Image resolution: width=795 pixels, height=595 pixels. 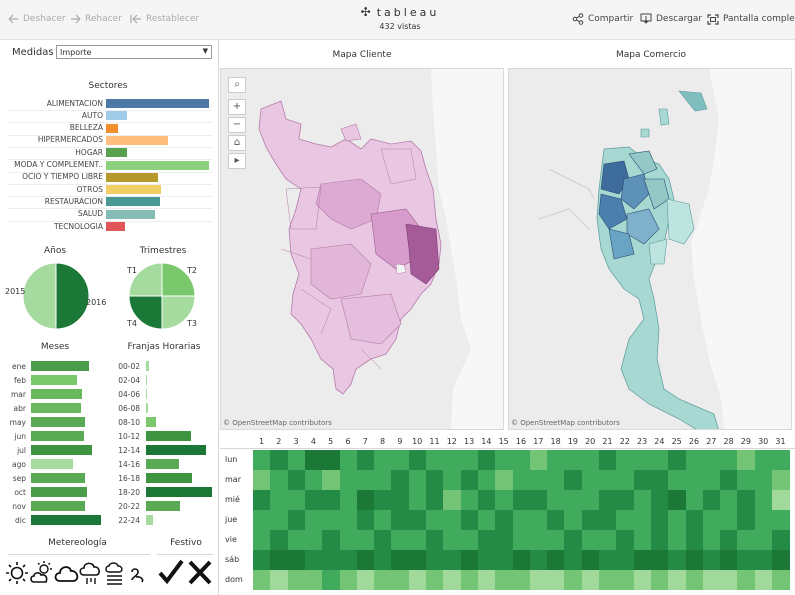 I want to click on map-search-icon: ⌕, so click(x=237, y=85).